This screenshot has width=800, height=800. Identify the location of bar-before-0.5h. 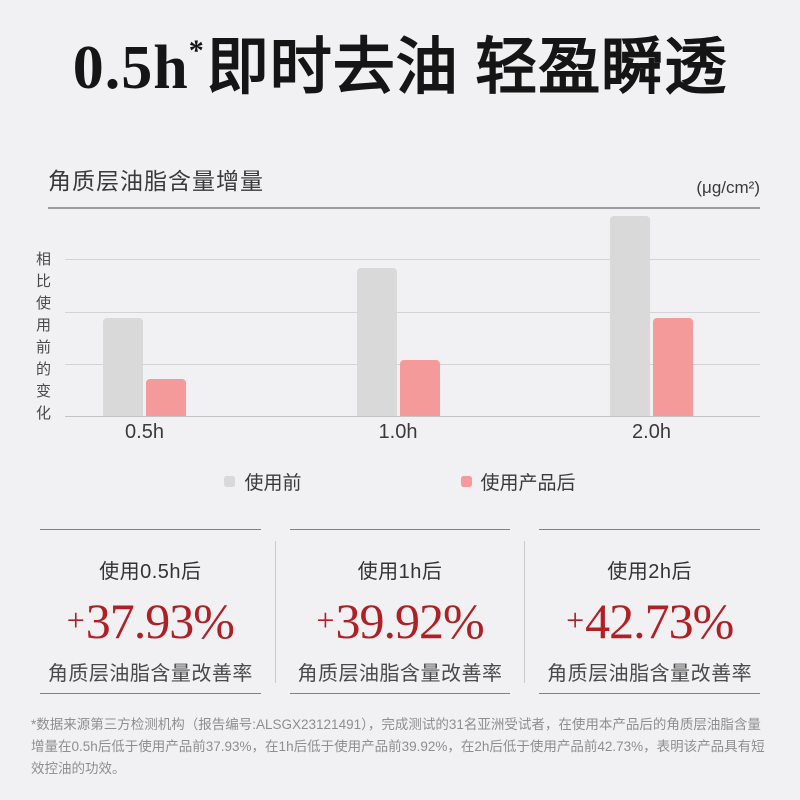
(123, 367).